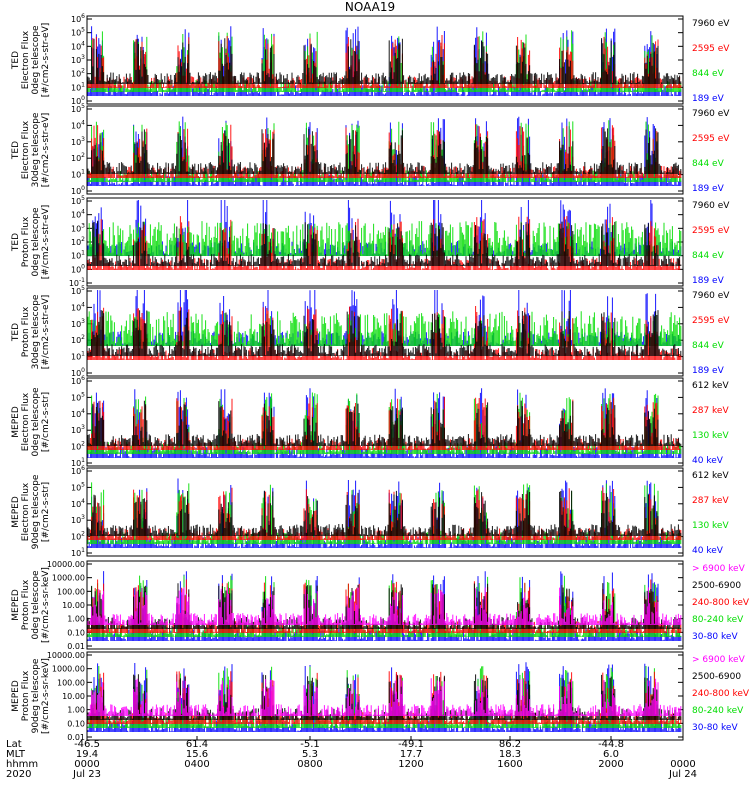 The width and height of the screenshot is (750, 800). What do you see at coordinates (410, 764) in the screenshot?
I see `x-axis-value: 1200` at bounding box center [410, 764].